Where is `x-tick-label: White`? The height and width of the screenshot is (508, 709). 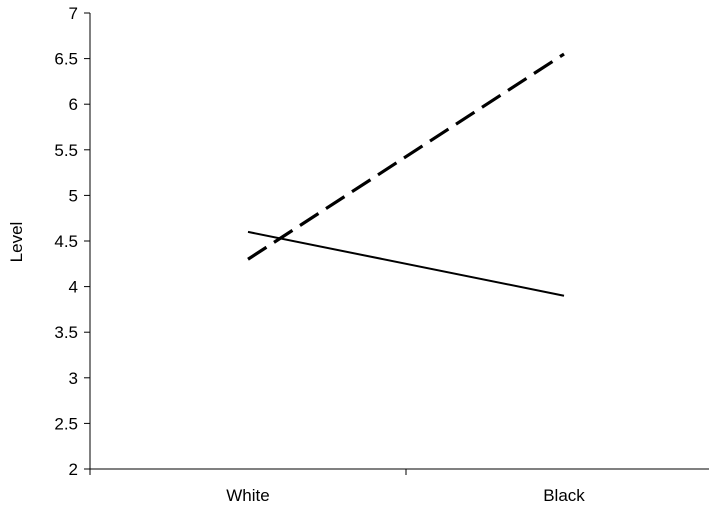 x-tick-label: White is located at coordinates (247, 495).